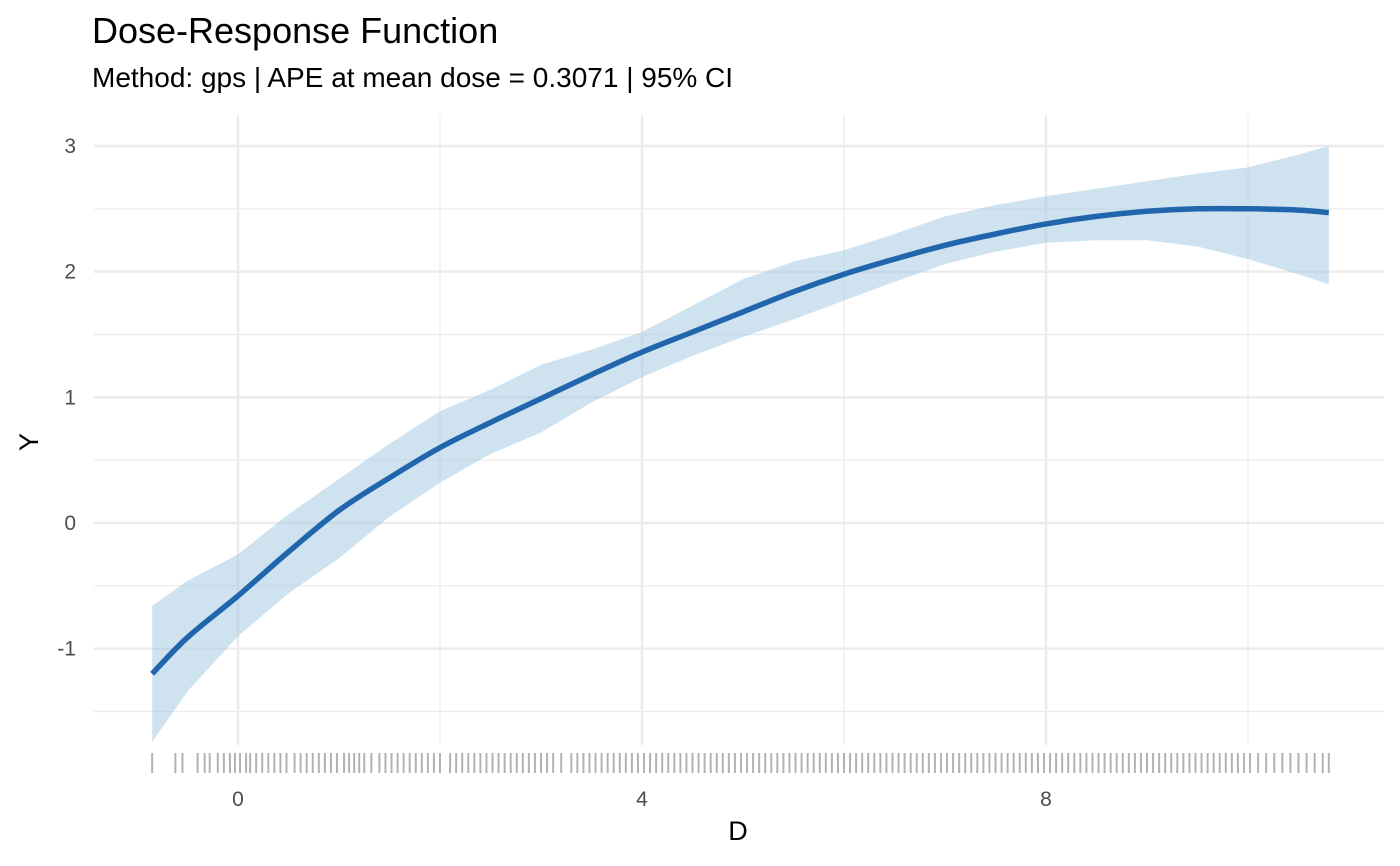  I want to click on y-axis-title: Y, so click(29, 442).